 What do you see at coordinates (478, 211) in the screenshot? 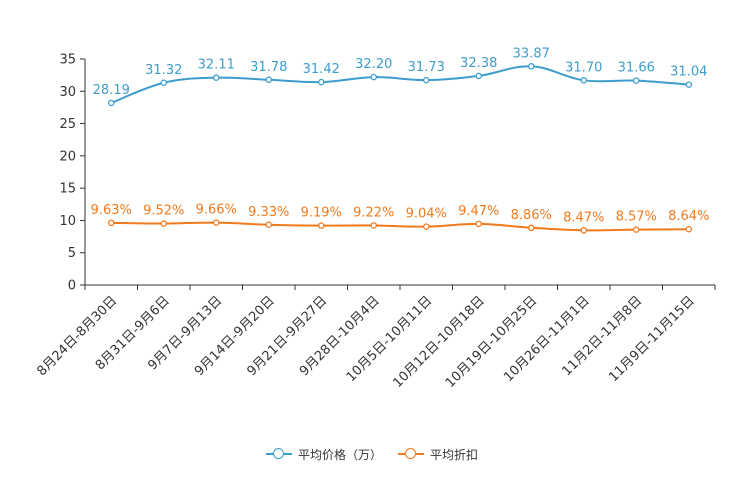
I see `data-label-1: 9.47%` at bounding box center [478, 211].